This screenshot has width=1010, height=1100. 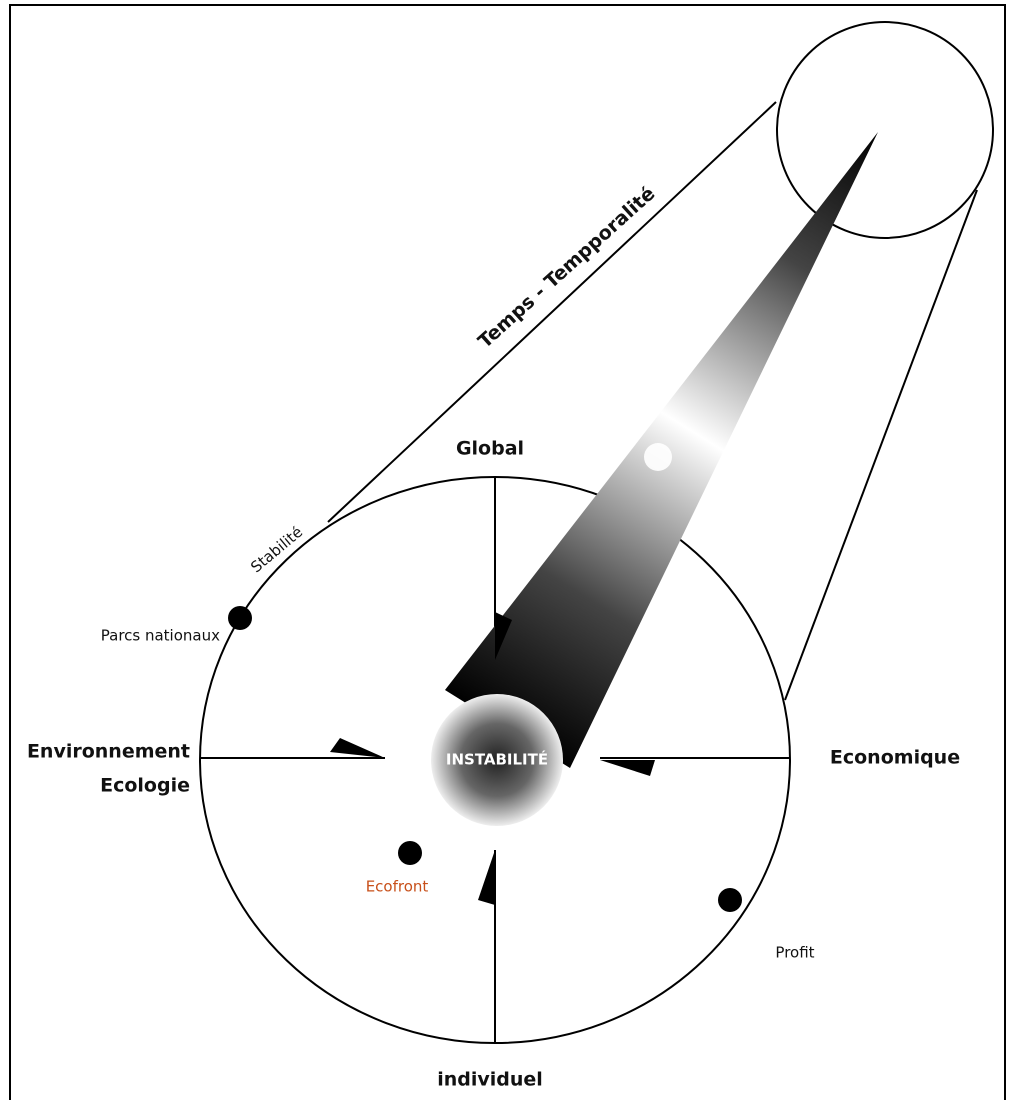 I want to click on parks-label: Parcs nationaux, so click(x=160, y=636).